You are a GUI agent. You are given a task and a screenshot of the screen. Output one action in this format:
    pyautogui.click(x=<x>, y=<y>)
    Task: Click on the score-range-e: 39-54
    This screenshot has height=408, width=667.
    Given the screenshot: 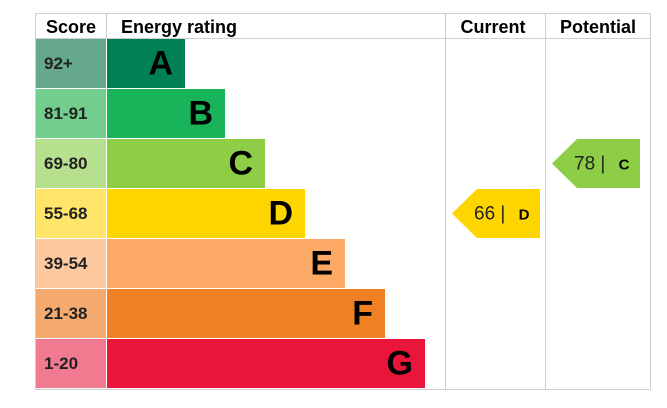 What is the action you would take?
    pyautogui.click(x=66, y=263)
    